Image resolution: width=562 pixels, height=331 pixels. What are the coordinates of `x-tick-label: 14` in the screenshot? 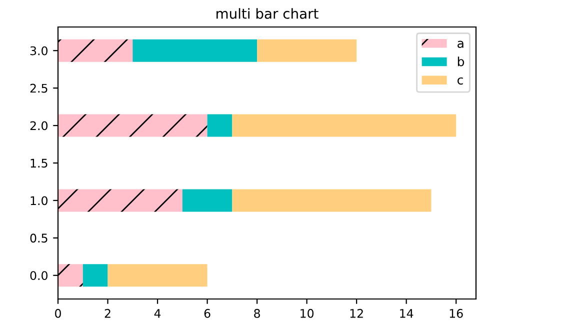 It's located at (407, 313).